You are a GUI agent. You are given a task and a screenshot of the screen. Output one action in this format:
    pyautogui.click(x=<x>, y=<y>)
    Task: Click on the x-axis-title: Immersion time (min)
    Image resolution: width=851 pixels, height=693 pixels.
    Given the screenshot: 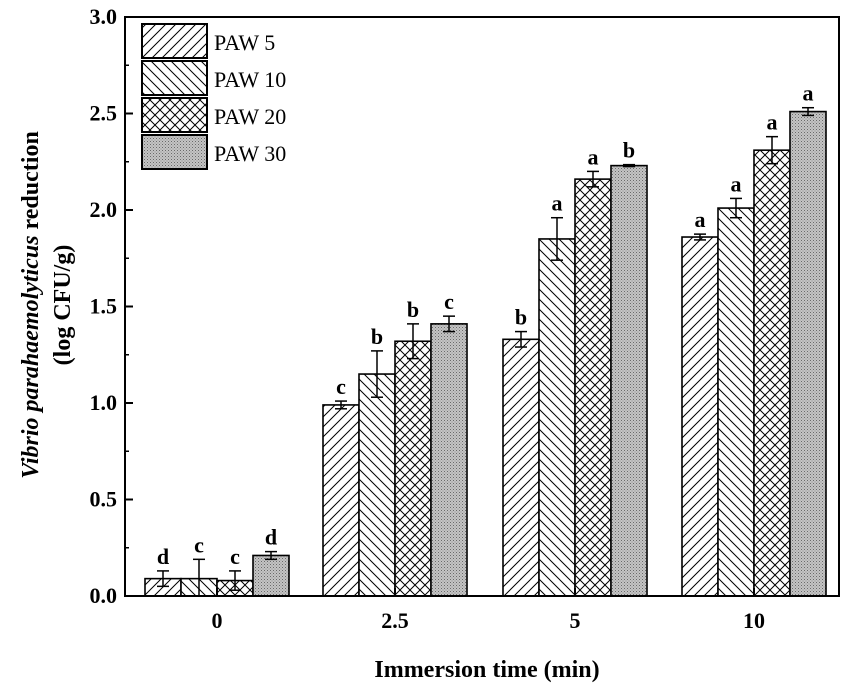 What is the action you would take?
    pyautogui.click(x=486, y=670)
    